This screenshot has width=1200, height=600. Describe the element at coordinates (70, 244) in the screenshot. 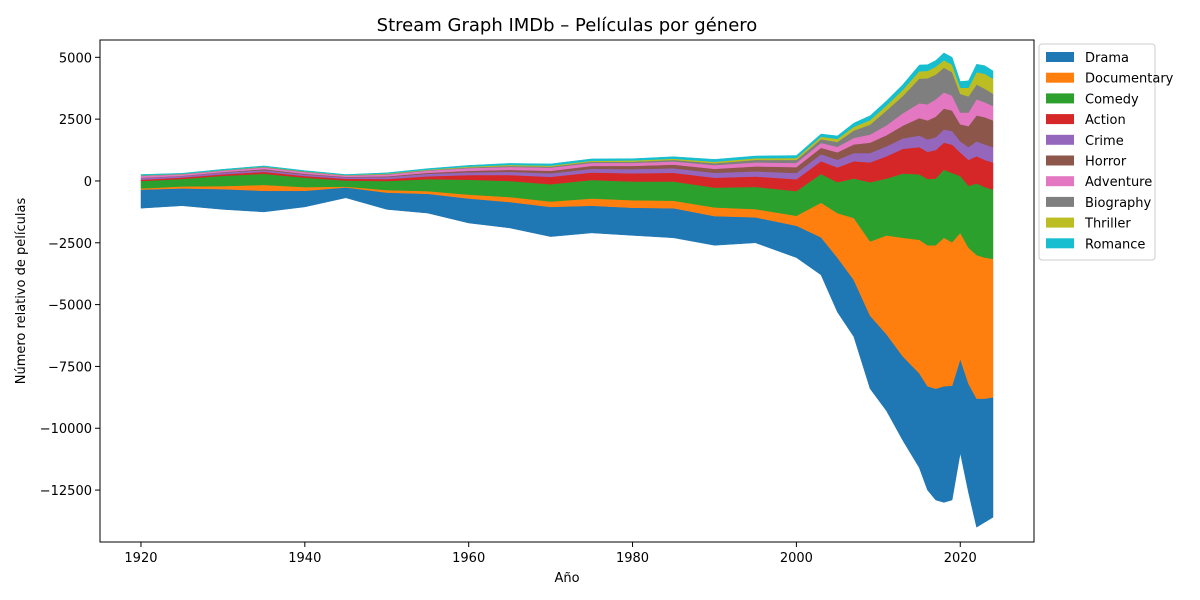

I see `y-tick-label: −2500` at that location.